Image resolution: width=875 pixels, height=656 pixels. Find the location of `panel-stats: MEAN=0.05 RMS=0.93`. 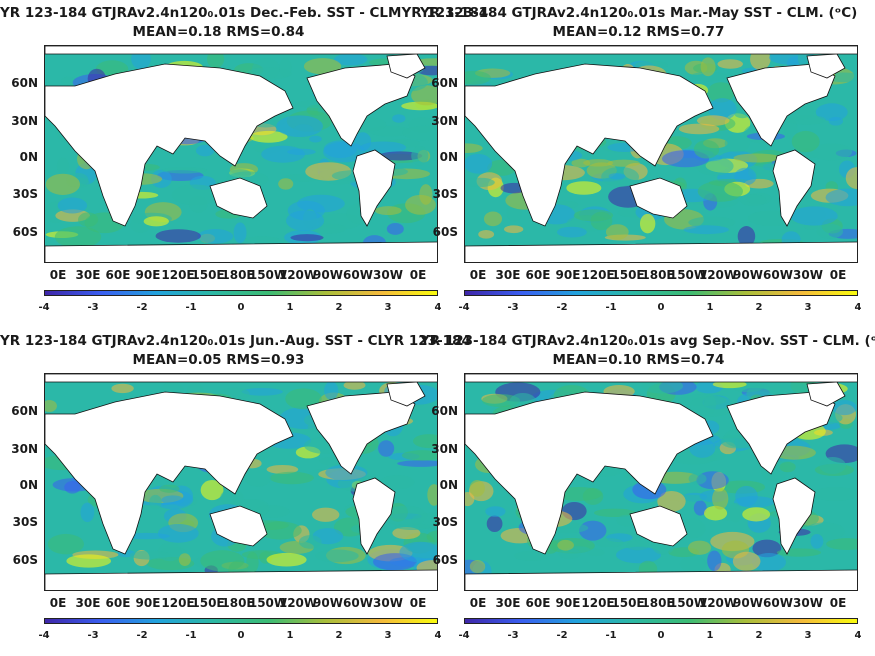

panel-stats: MEAN=0.05 RMS=0.93 is located at coordinates (218, 360).